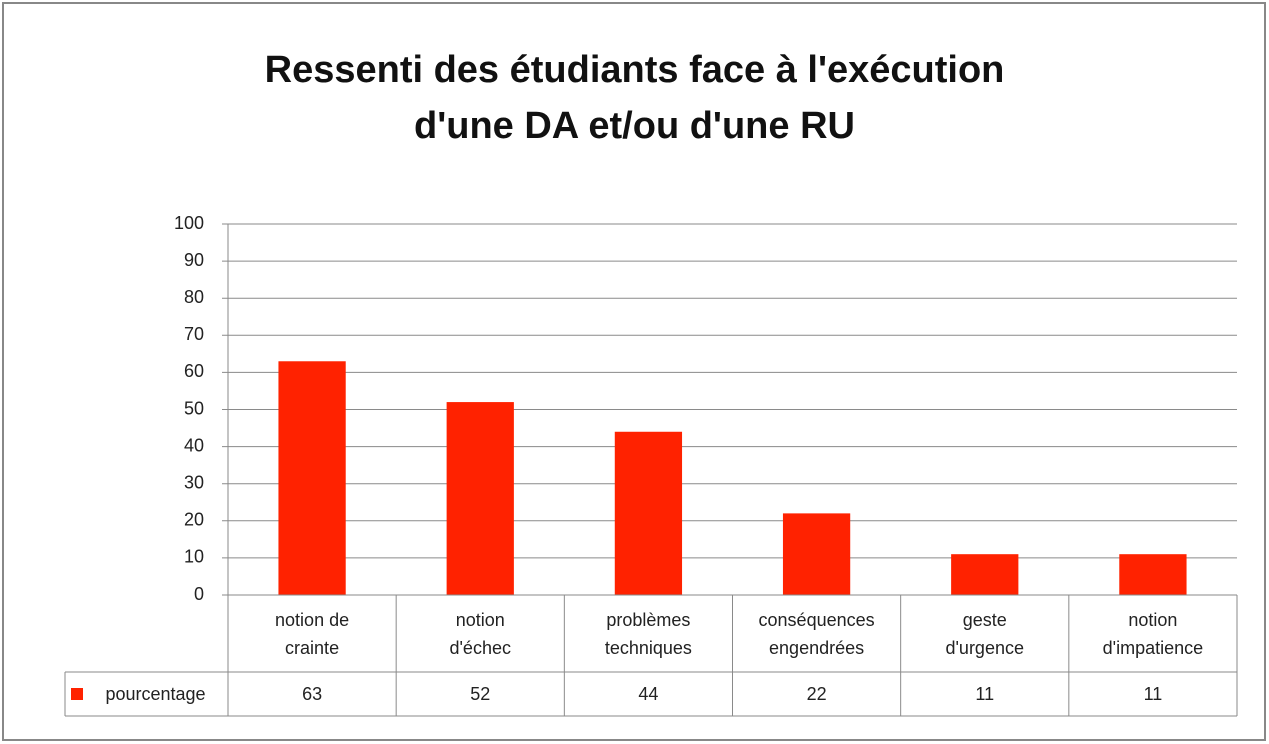  Describe the element at coordinates (194, 557) in the screenshot. I see `y-tick-label: 10` at that location.